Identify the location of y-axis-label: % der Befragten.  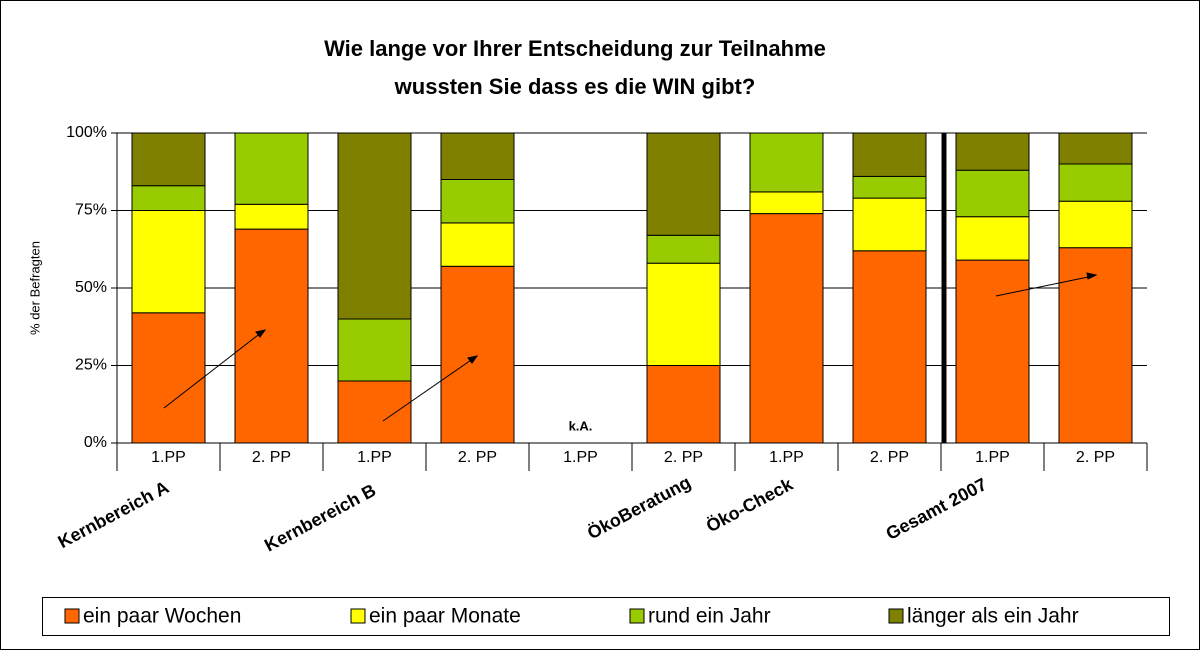
(34, 288).